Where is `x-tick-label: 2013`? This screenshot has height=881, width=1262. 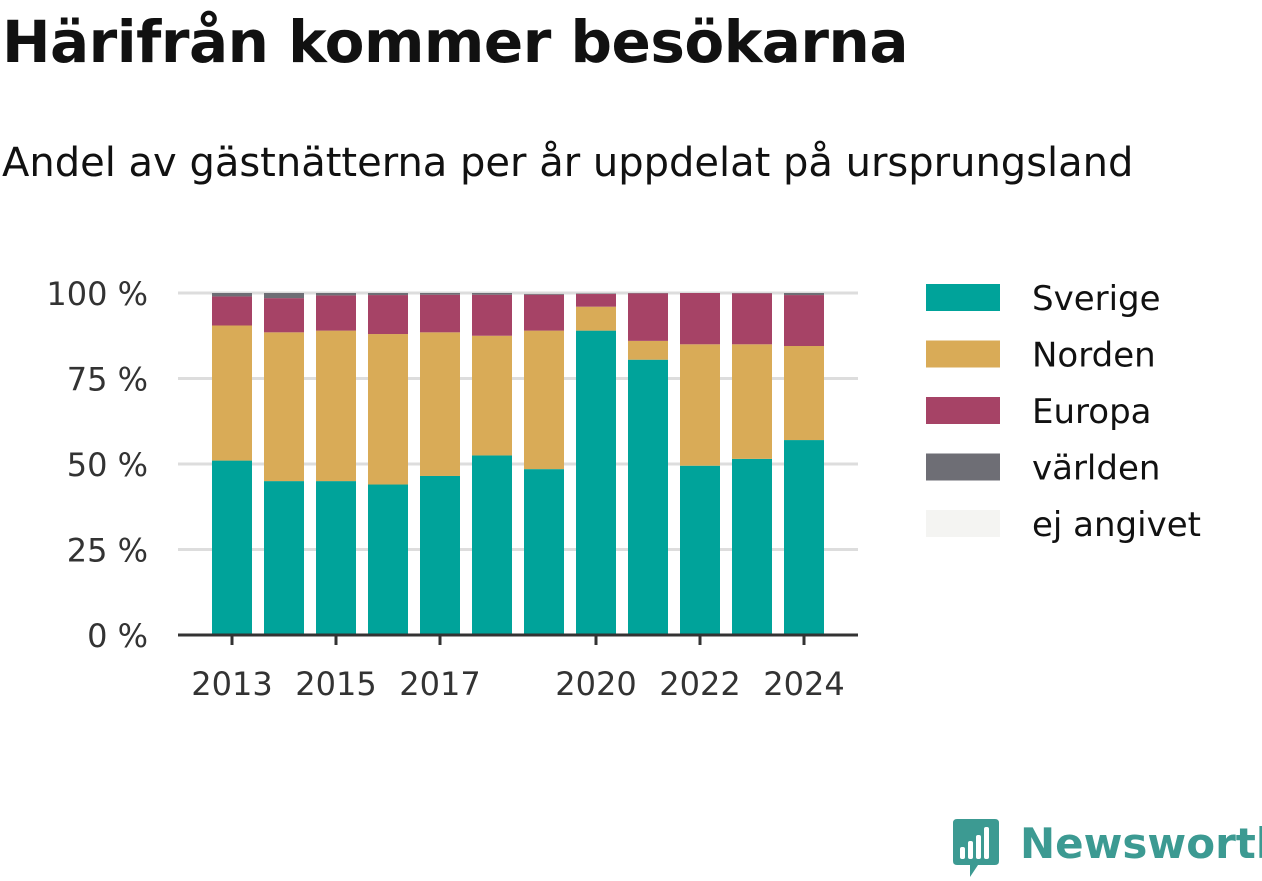 x-tick-label: 2013 is located at coordinates (231, 684).